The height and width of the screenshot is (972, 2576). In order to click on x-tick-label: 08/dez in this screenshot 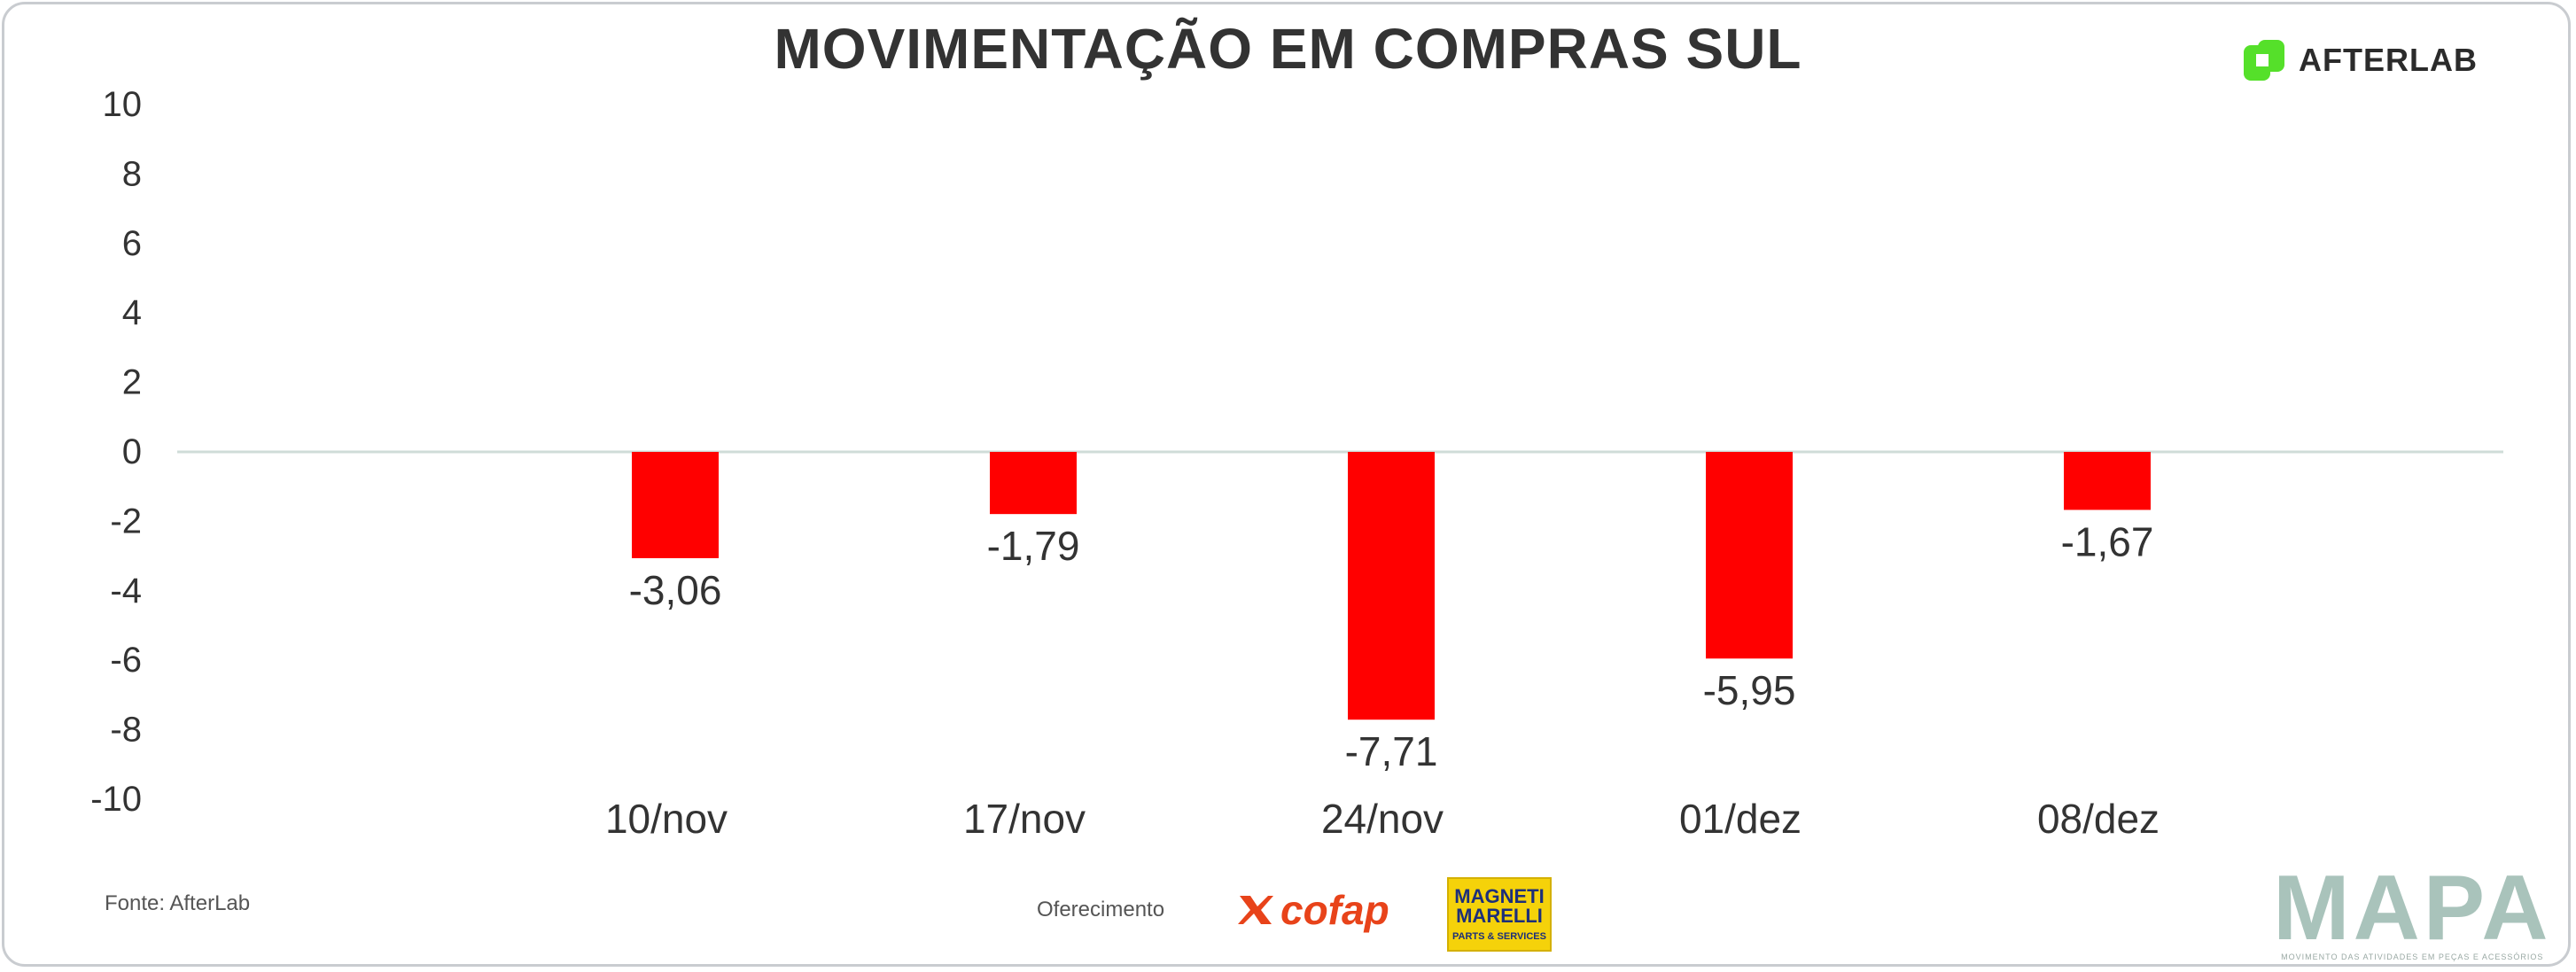, I will do `click(2098, 819)`.